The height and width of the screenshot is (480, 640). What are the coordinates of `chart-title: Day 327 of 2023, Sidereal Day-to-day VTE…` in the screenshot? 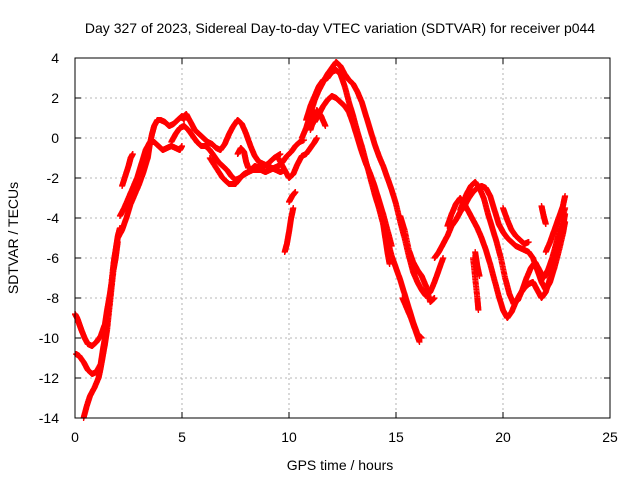 It's located at (340, 28).